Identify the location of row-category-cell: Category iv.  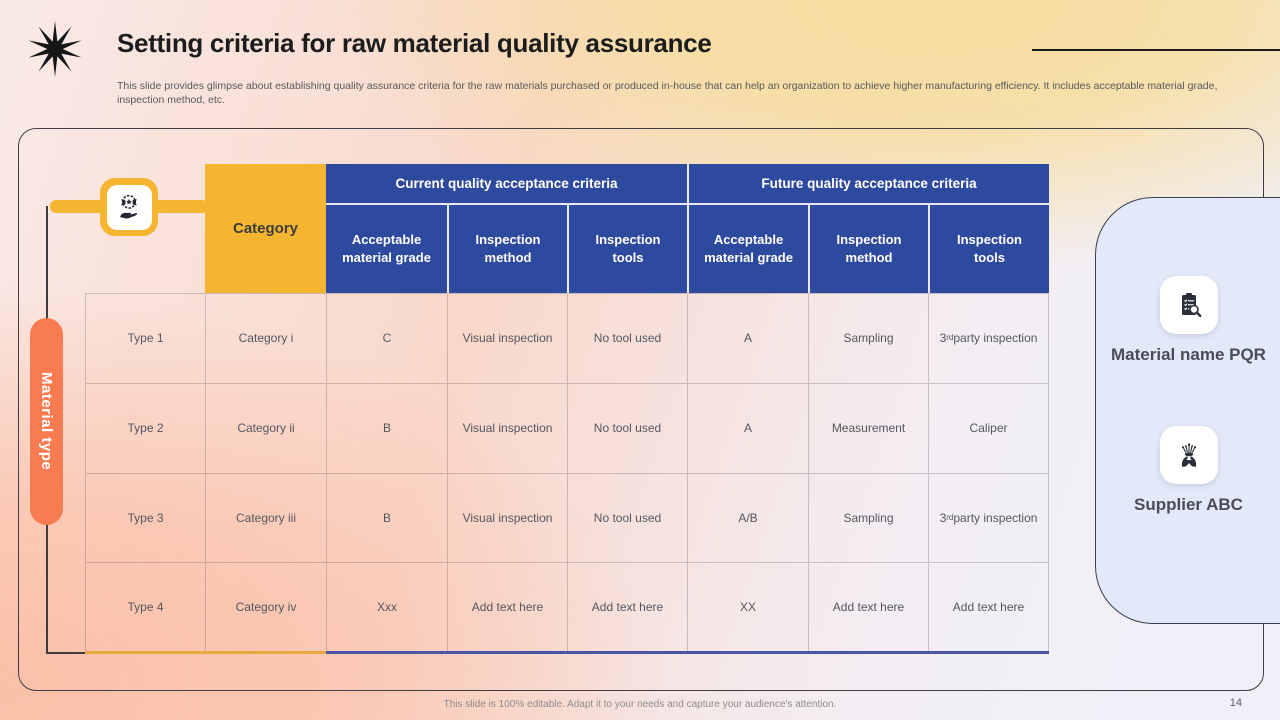
(265, 607).